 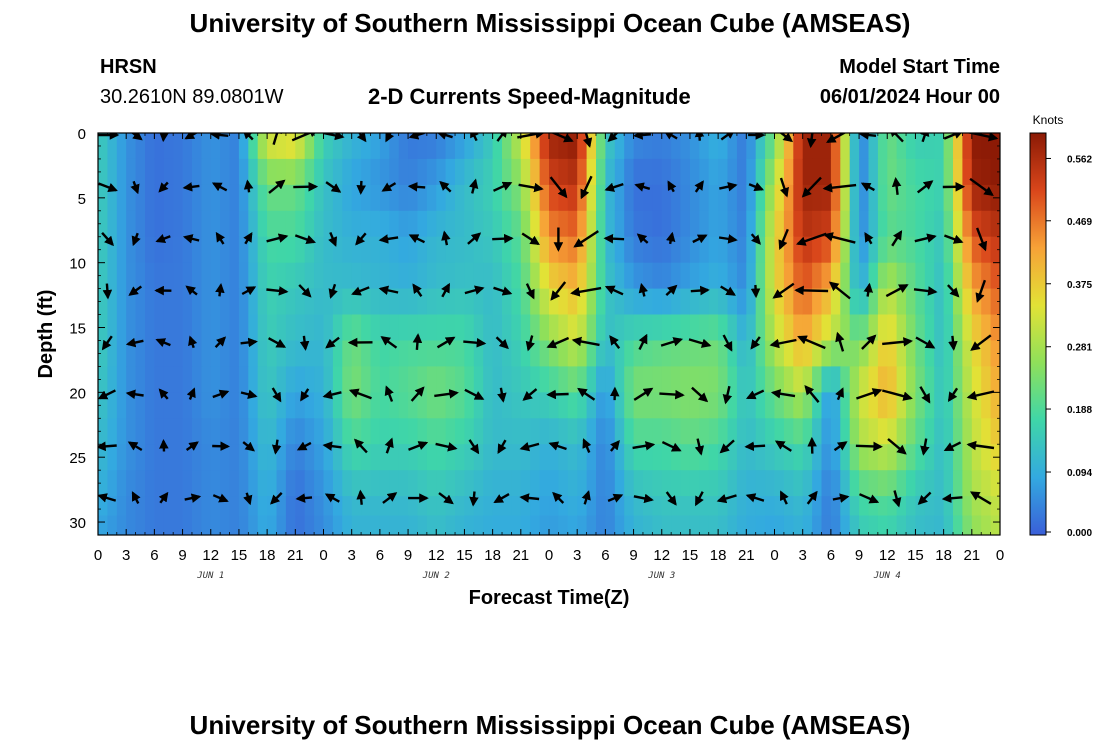 What do you see at coordinates (380, 555) in the screenshot?
I see `x-tick-label: 6` at bounding box center [380, 555].